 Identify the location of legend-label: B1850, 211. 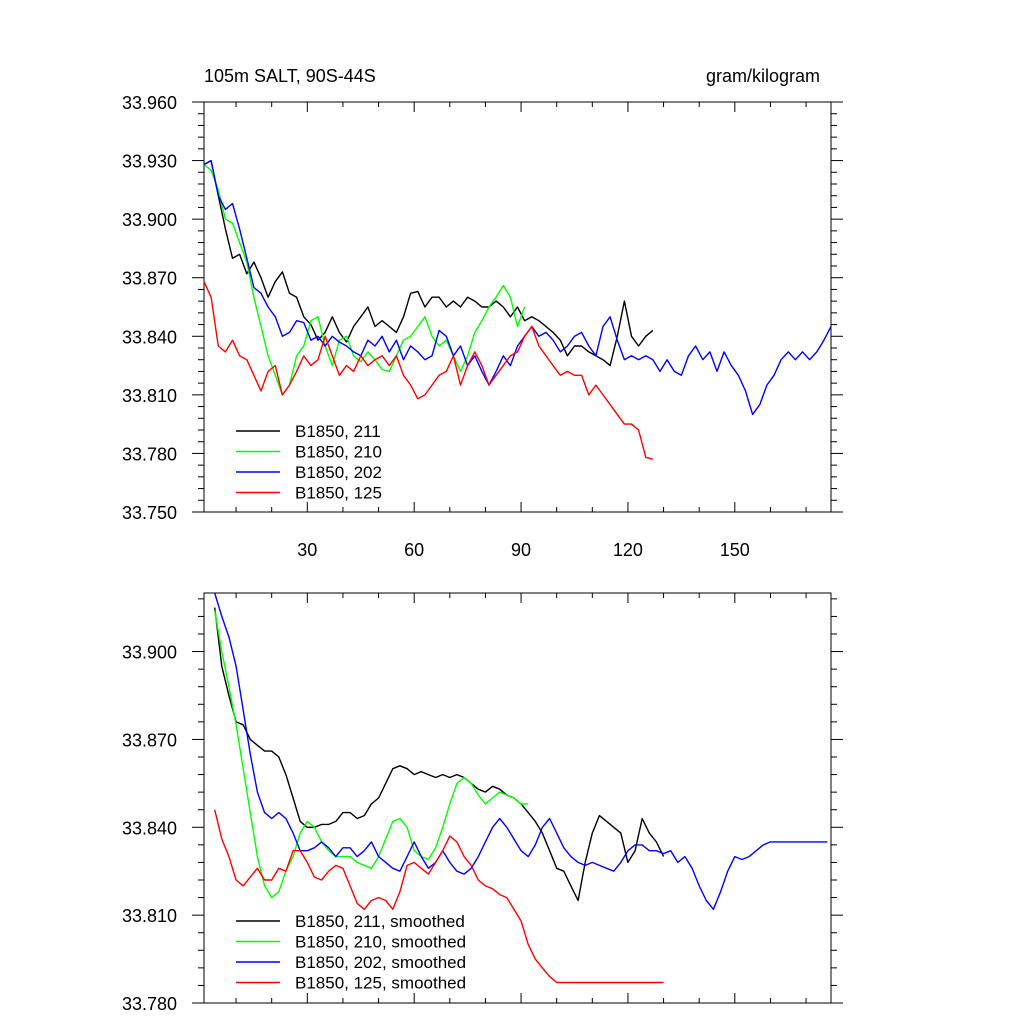
(338, 431).